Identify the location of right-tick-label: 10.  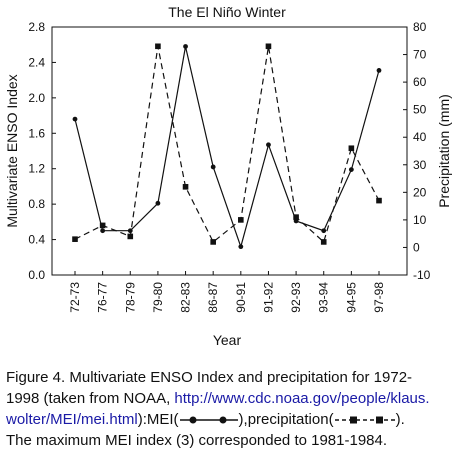
(420, 220).